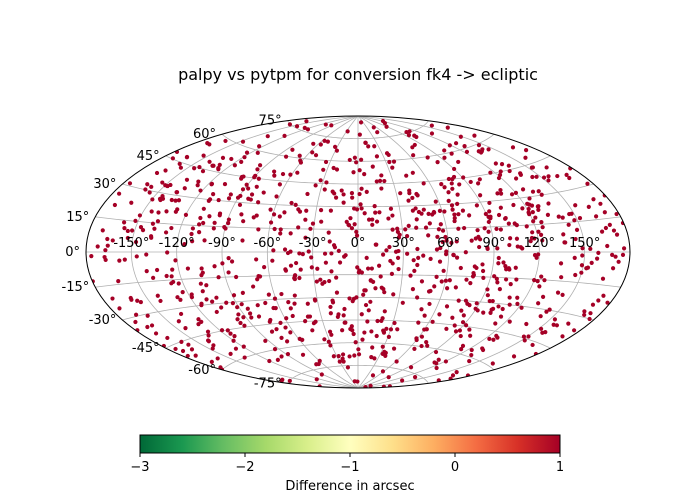  Describe the element at coordinates (268, 383) in the screenshot. I see `latitude-tick-label: -75°` at that location.